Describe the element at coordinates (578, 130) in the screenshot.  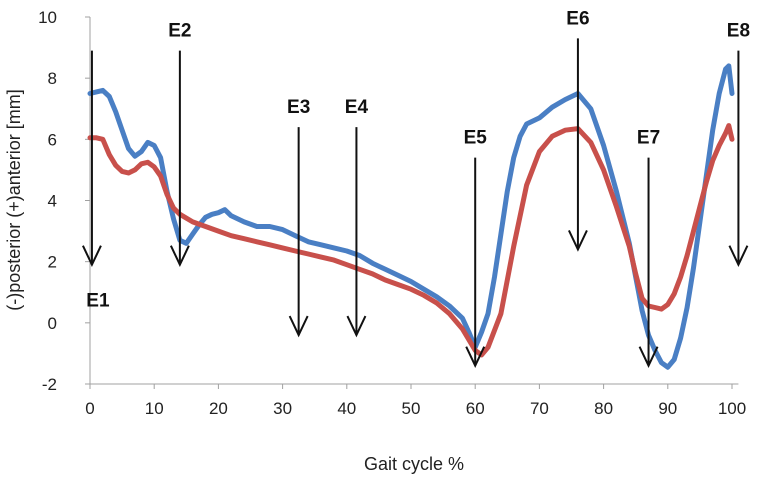
I see `event-marker-e6: E6` at that location.